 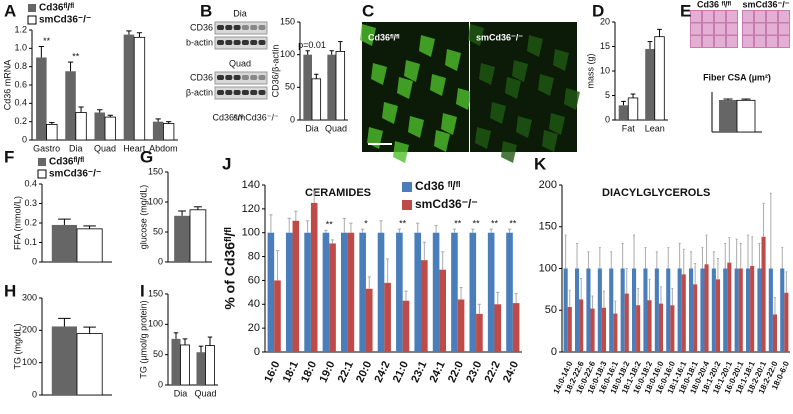 I want to click on panel-letter: I, so click(x=142, y=290).